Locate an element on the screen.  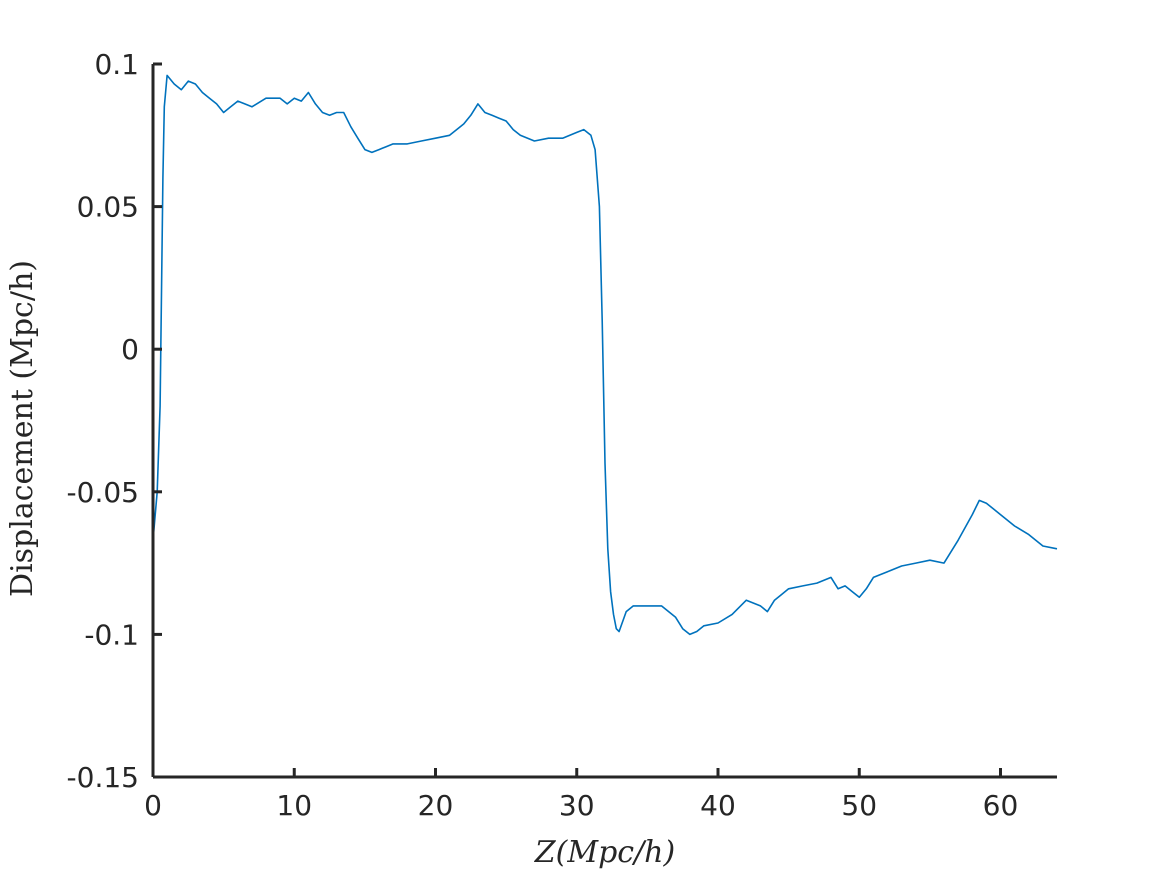
y-axis-title: Displacement (Mpc/h) is located at coordinates (22, 428).